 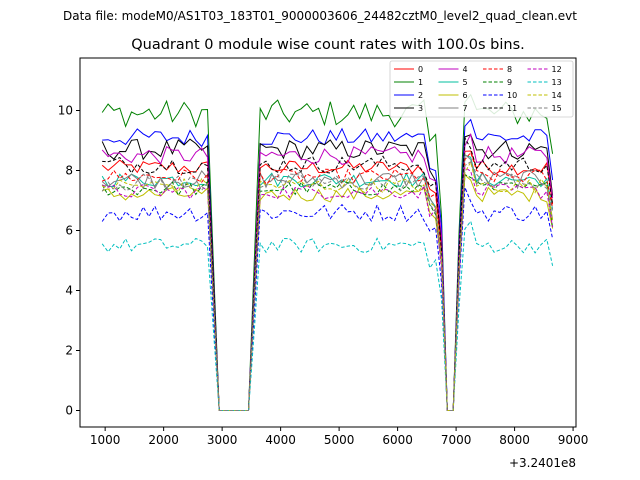 I want to click on x-tick-label: 8000, so click(x=514, y=440).